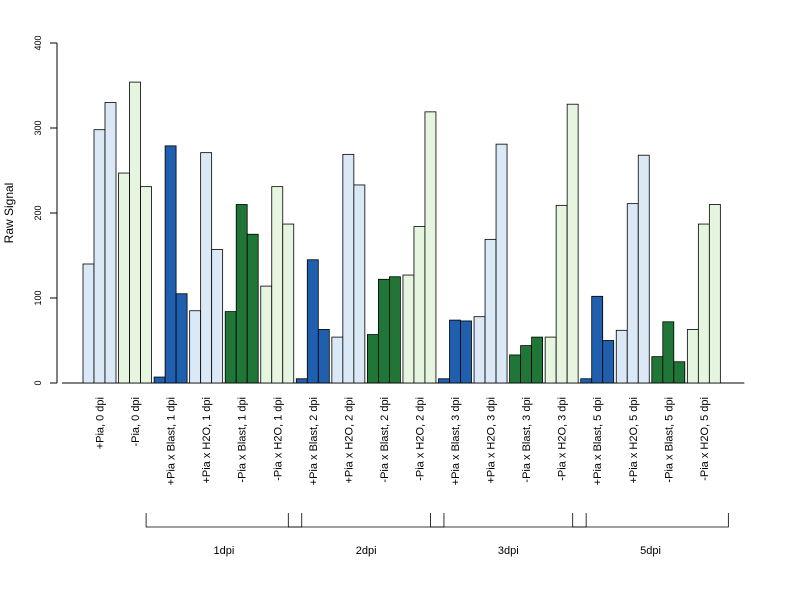 This screenshot has height=605, width=800. Describe the element at coordinates (224, 535) in the screenshot. I see `day-bracket: 1dpi` at that location.